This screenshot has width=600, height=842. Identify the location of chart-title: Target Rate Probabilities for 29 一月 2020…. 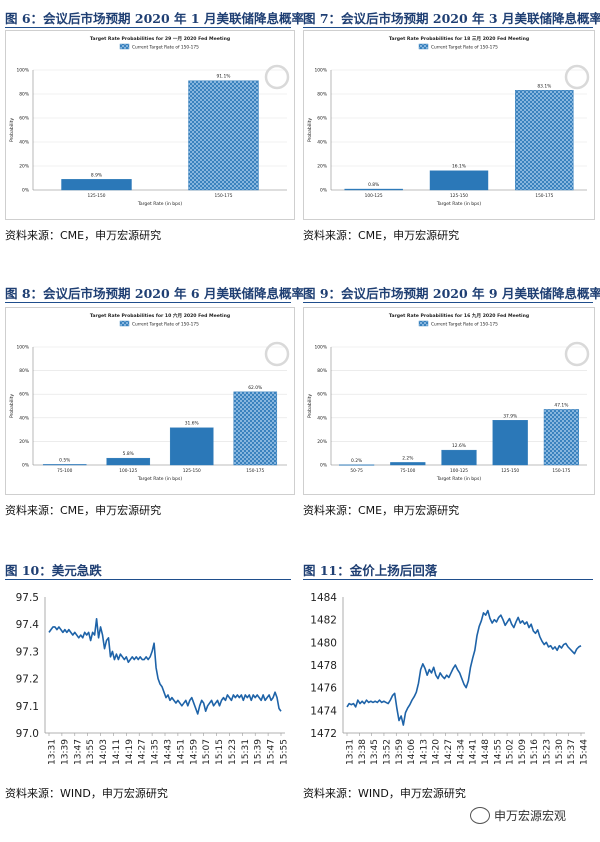
(160, 38).